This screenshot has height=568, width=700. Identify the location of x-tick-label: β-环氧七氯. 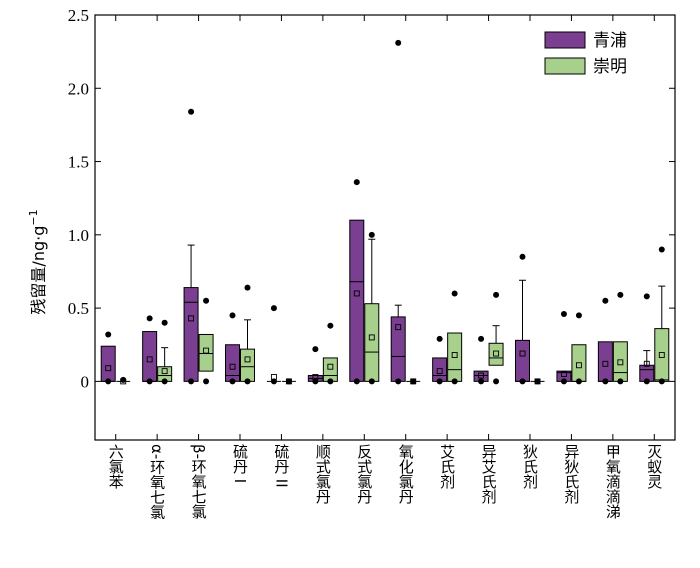
(199, 481).